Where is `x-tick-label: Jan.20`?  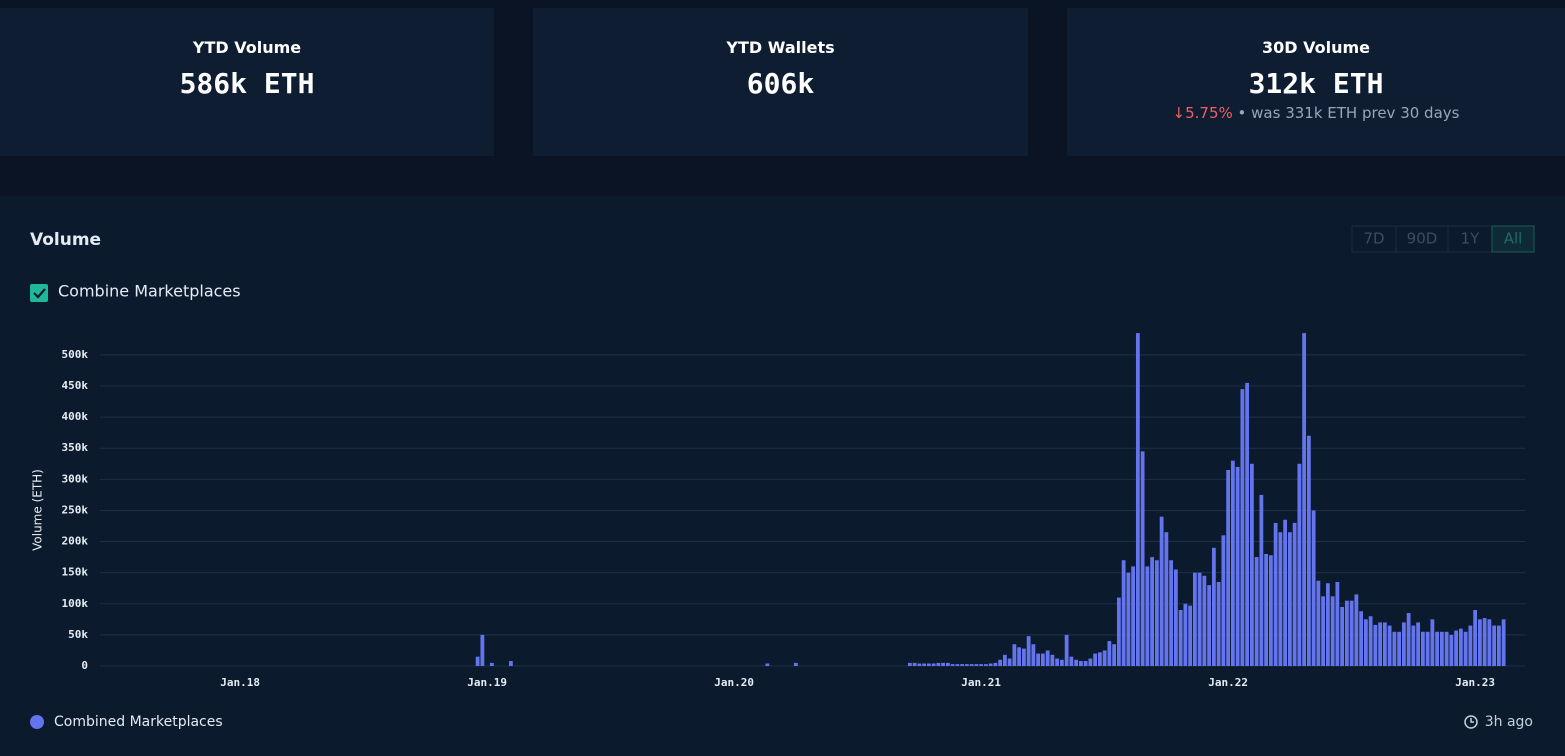 x-tick-label: Jan.20 is located at coordinates (734, 682).